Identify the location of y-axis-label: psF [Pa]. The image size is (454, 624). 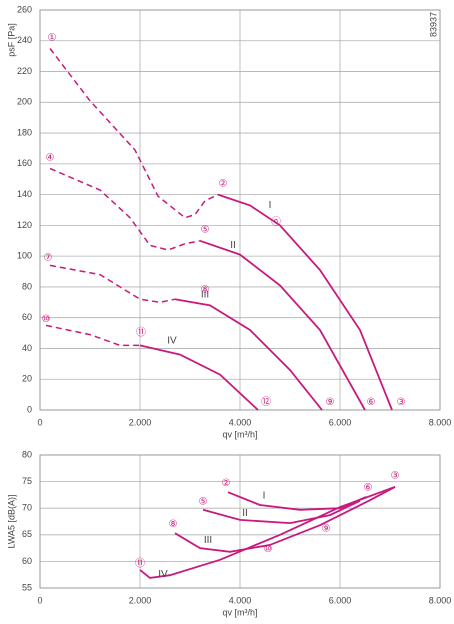
(11, 40).